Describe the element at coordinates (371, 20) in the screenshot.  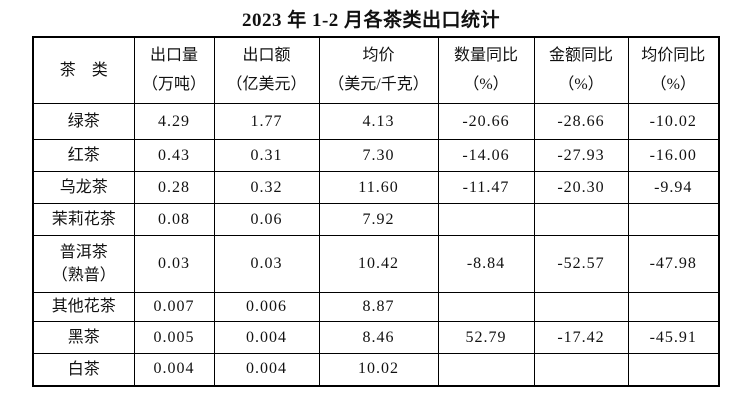
I see `page-title: 2023 年 1-2 月各茶类出口统计` at that location.